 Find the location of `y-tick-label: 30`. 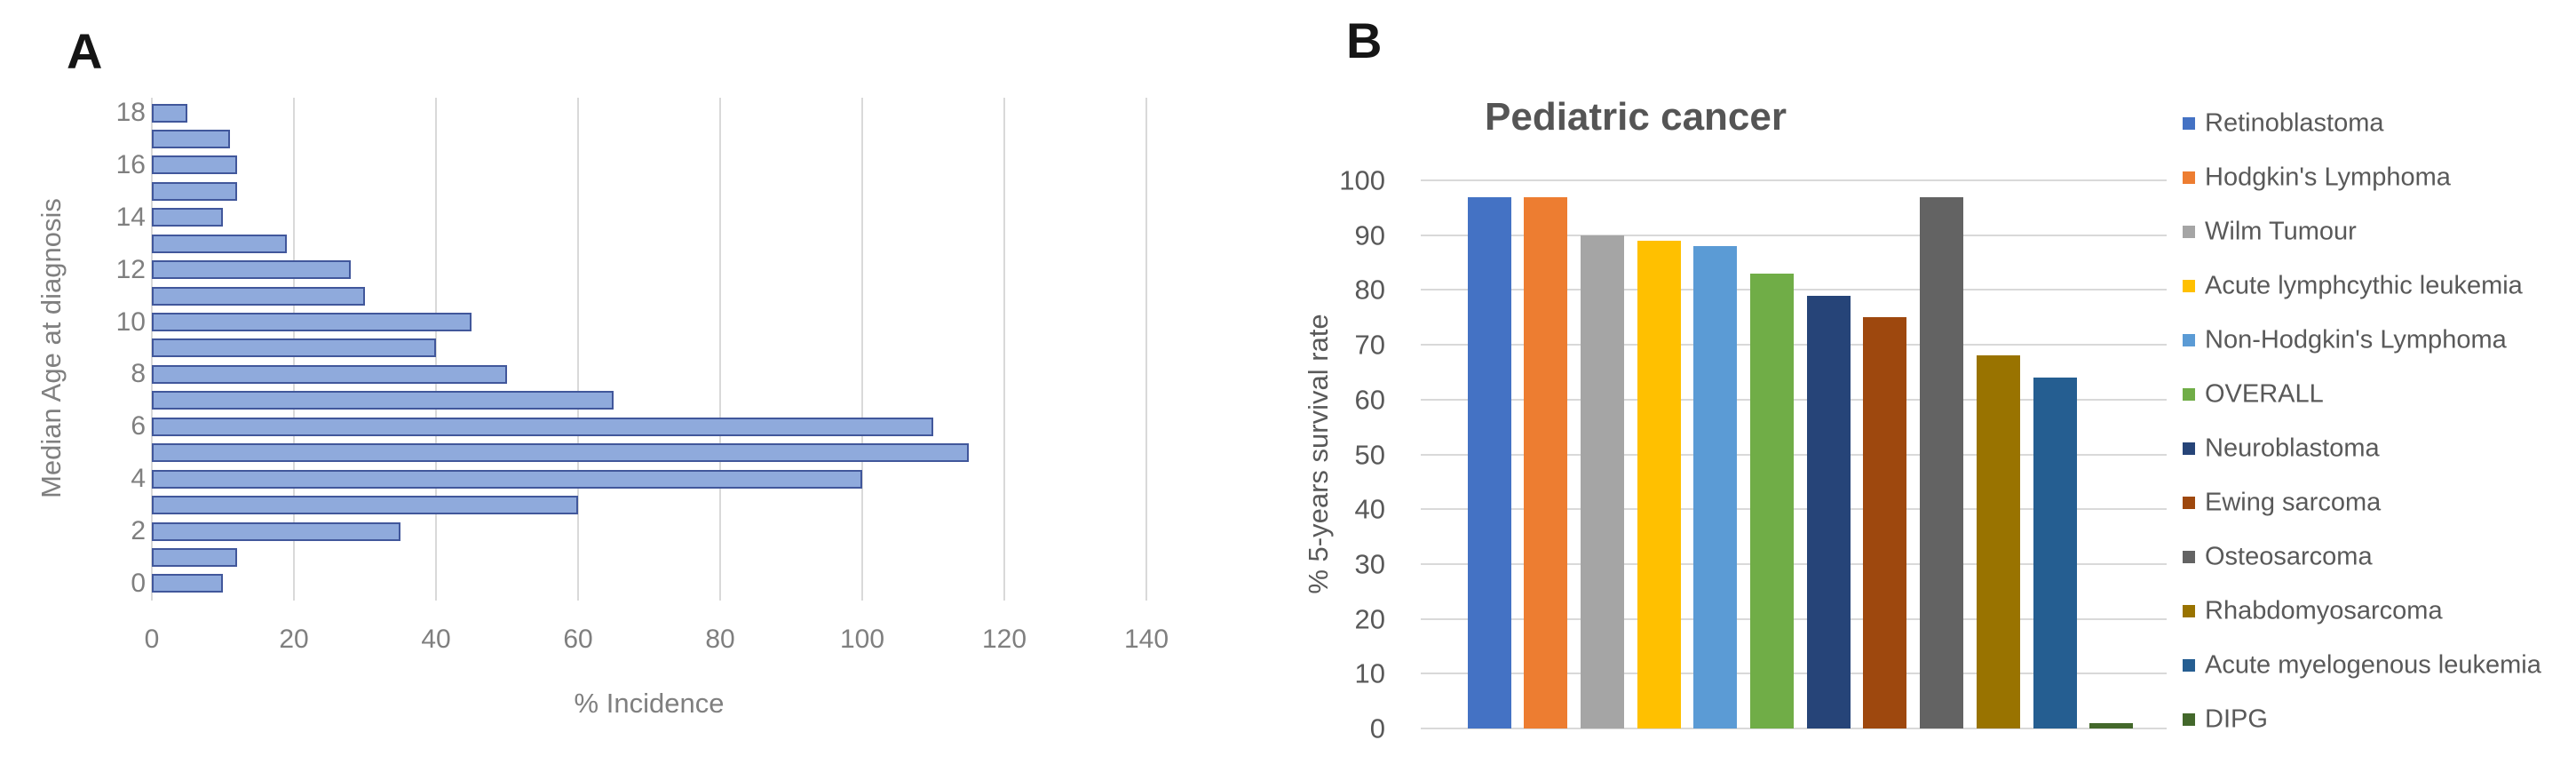

y-tick-label: 30 is located at coordinates (1370, 564).